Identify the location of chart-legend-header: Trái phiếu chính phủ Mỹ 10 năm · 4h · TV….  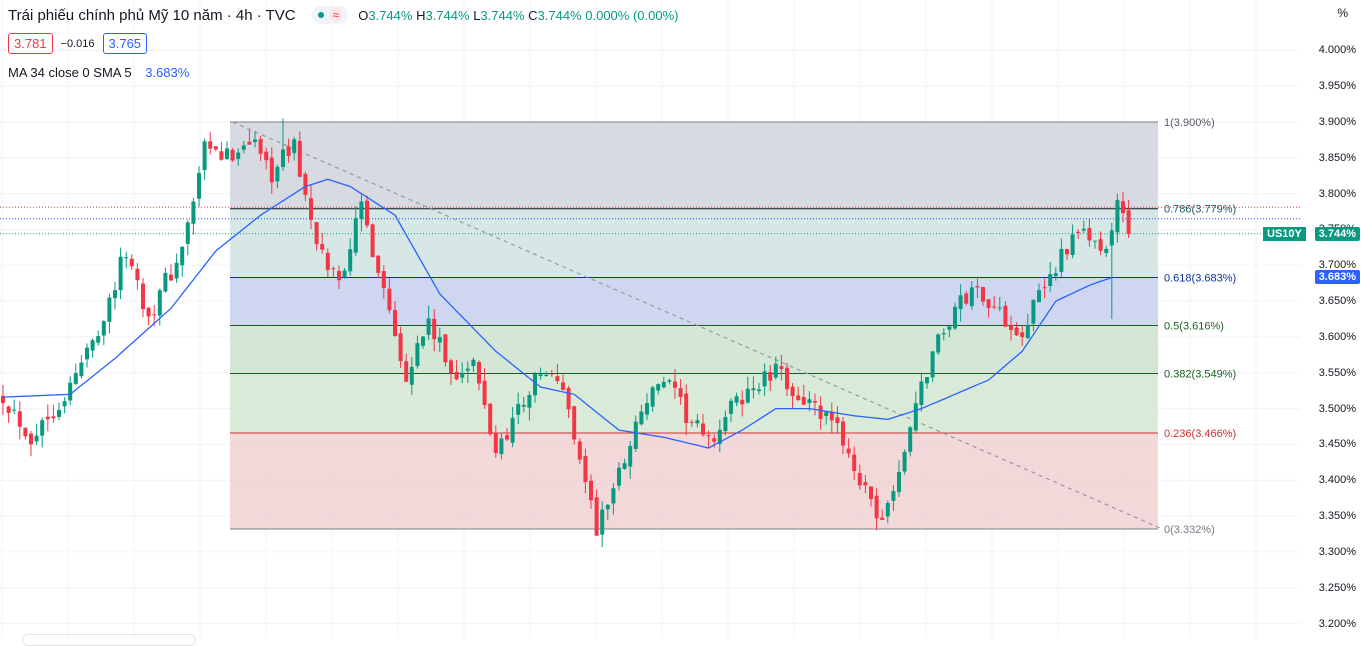
(343, 15).